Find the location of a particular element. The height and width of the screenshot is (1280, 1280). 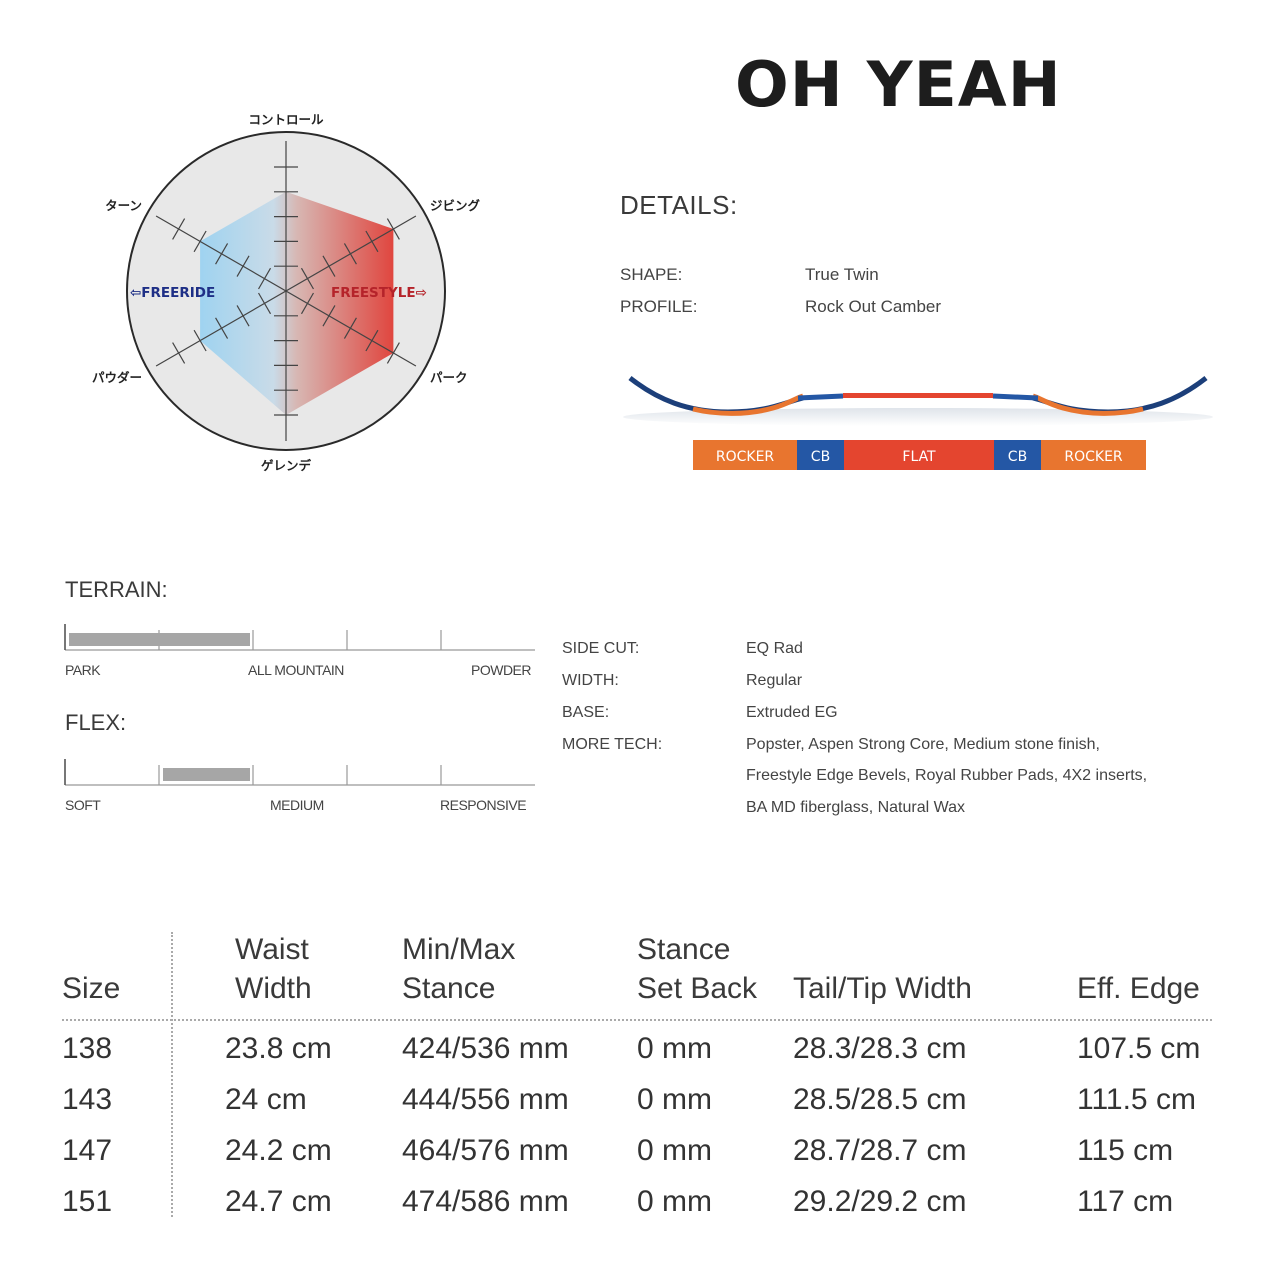

spec-label-width: WIDTH: is located at coordinates (590, 680).